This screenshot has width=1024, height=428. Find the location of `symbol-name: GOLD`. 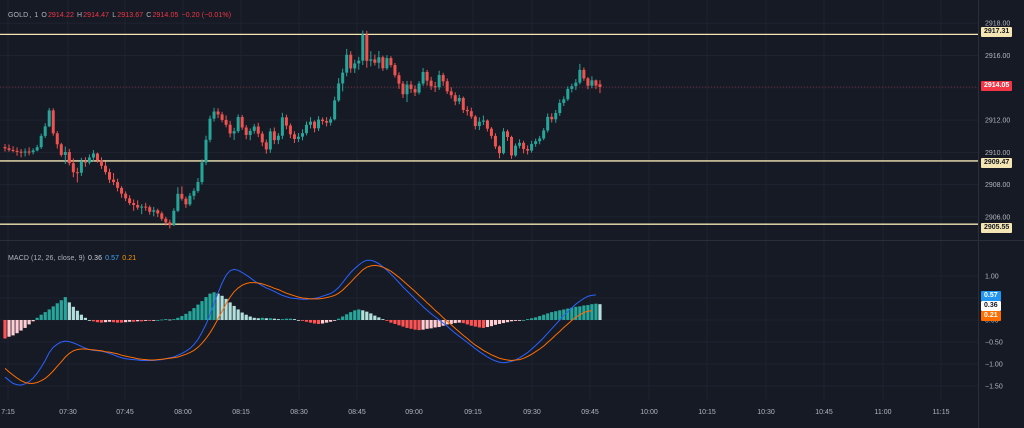

symbol-name: GOLD is located at coordinates (18, 15).